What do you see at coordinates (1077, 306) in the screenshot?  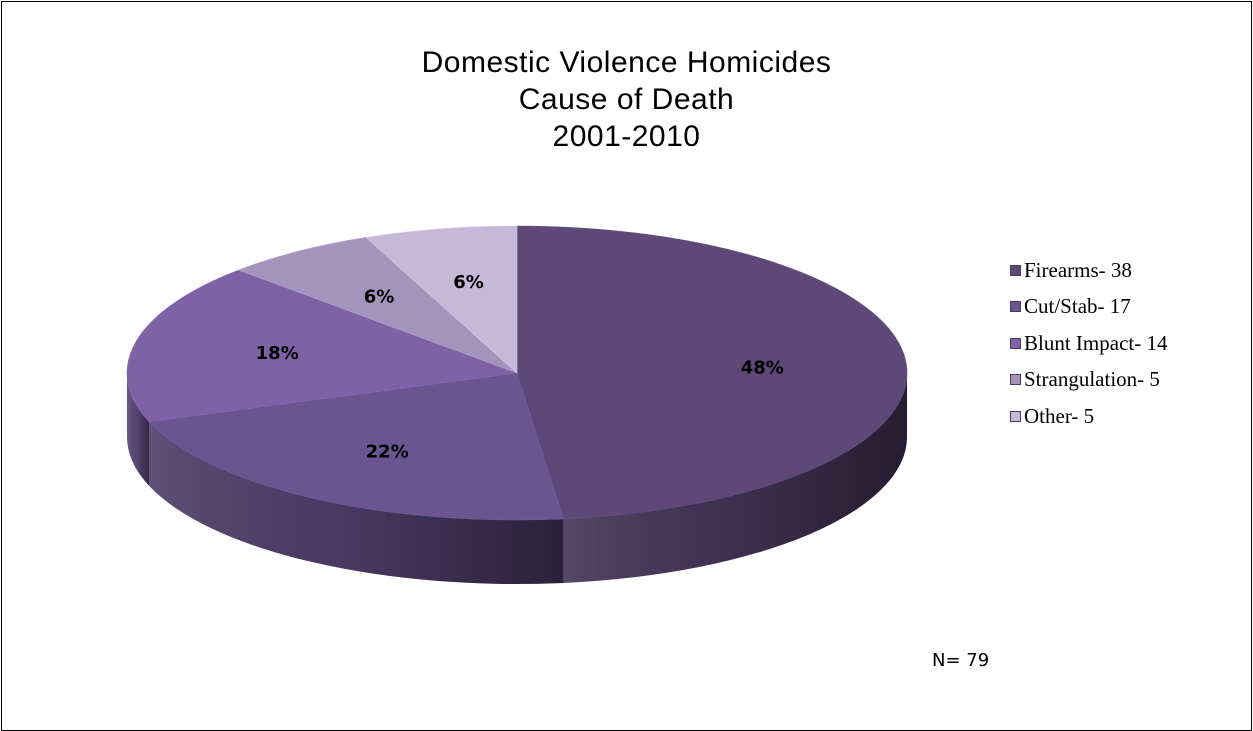 I see `legend-label: Cut/Stab- 17` at bounding box center [1077, 306].